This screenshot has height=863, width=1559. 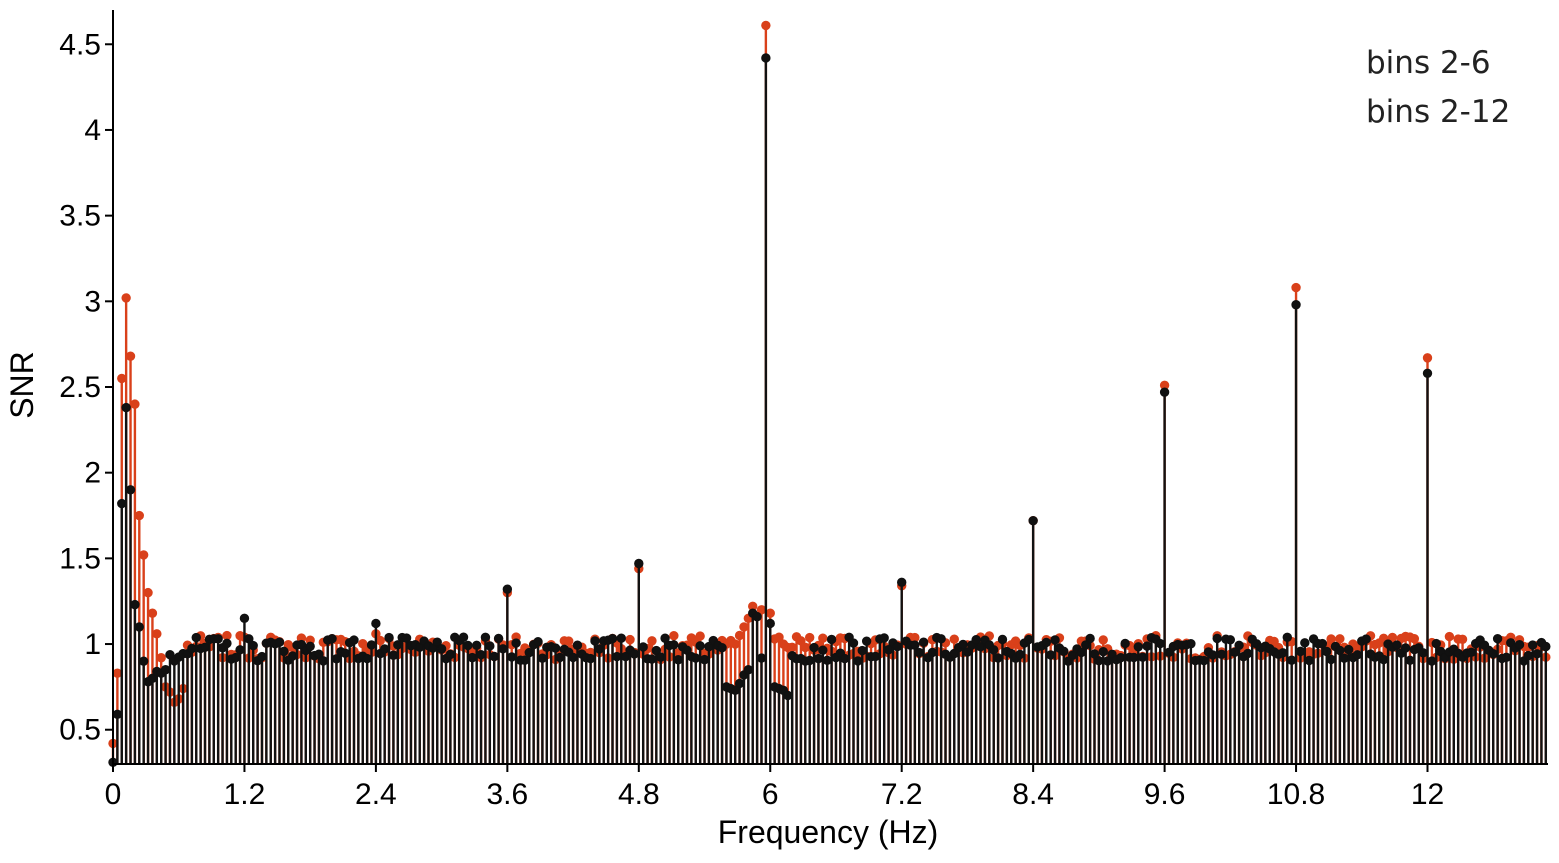 I want to click on x-tick-label-8: 9.6, so click(x=1165, y=794).